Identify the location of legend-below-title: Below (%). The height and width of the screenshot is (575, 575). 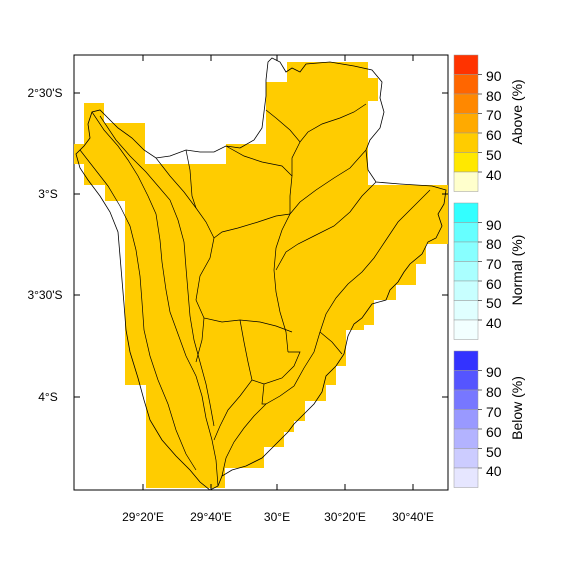
(517, 408).